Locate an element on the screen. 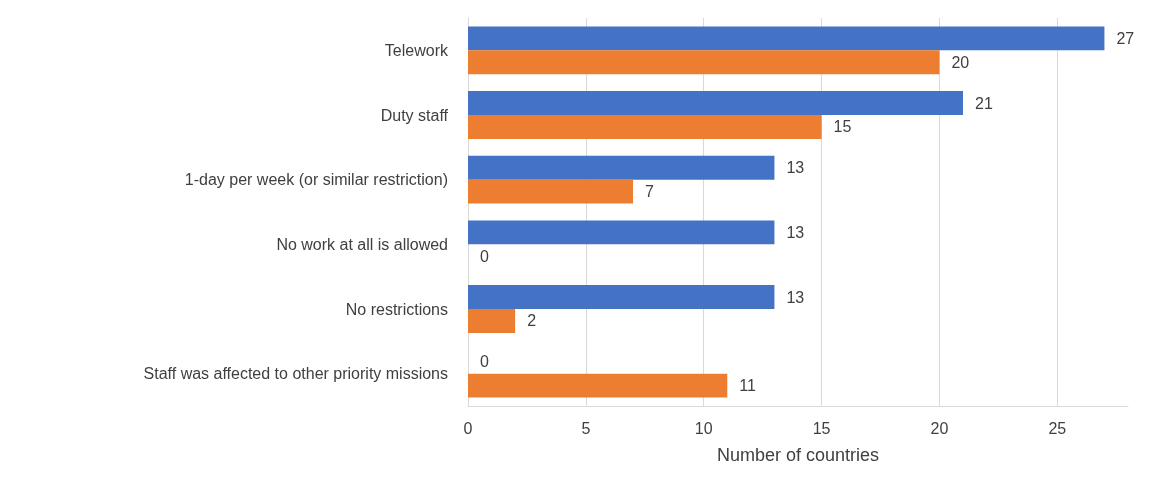  y-tick-label: 1-day per week (or similar restriction) is located at coordinates (316, 180).